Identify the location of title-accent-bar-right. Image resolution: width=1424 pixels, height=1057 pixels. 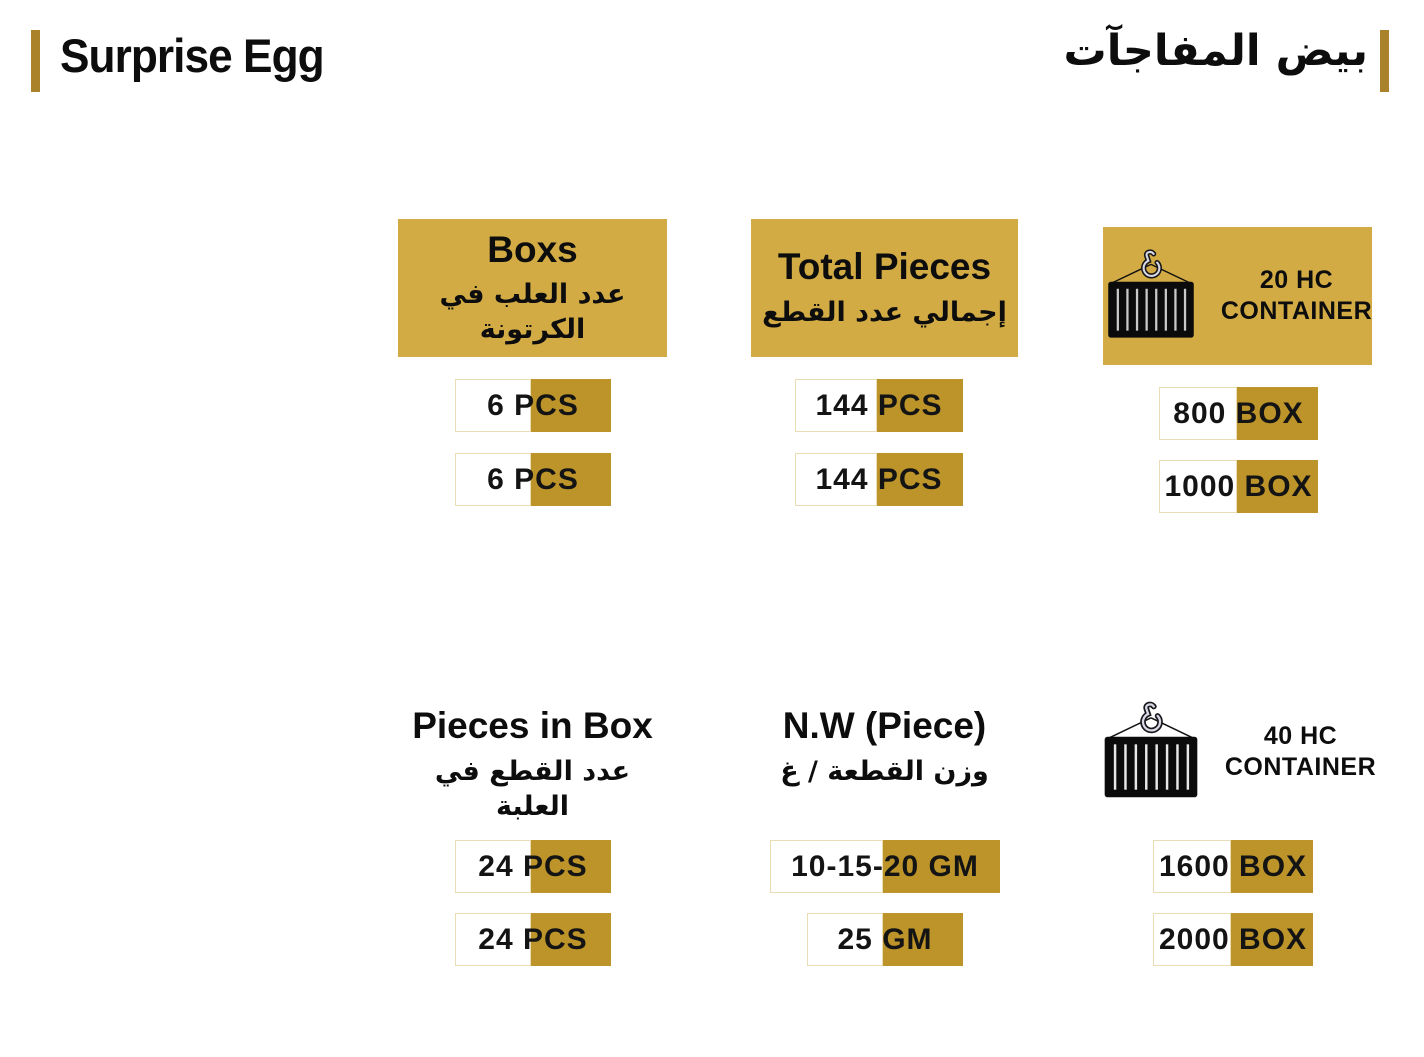
(1384, 61).